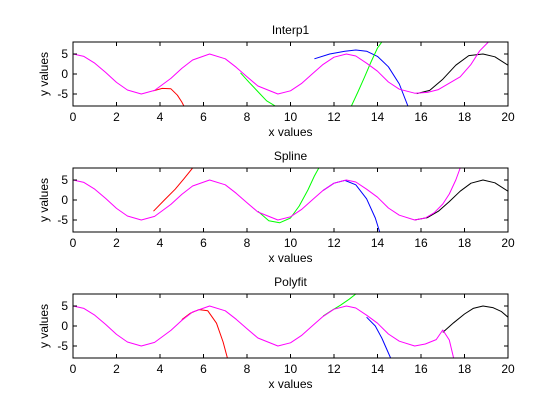 This screenshot has width=560, height=420. What do you see at coordinates (290, 282) in the screenshot?
I see `subplot-title: Polyfit` at bounding box center [290, 282].